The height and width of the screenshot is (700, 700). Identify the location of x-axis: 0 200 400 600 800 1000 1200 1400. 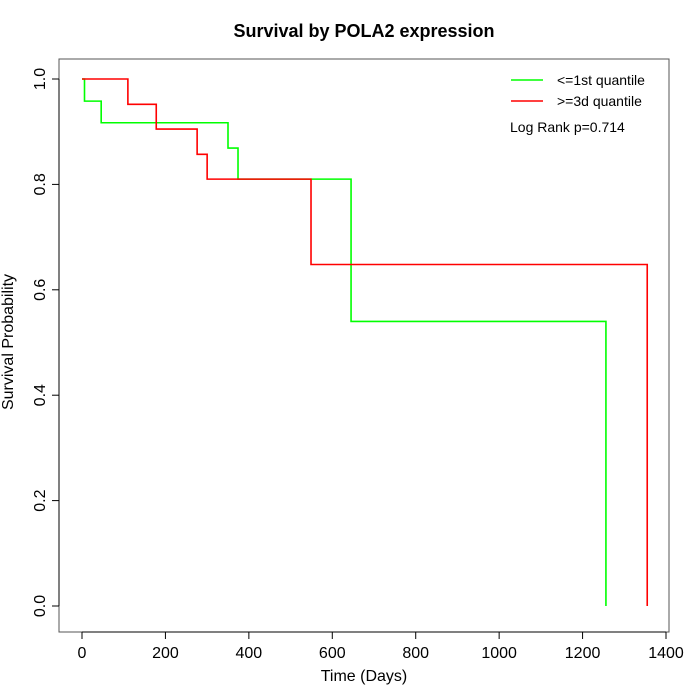
(381, 646).